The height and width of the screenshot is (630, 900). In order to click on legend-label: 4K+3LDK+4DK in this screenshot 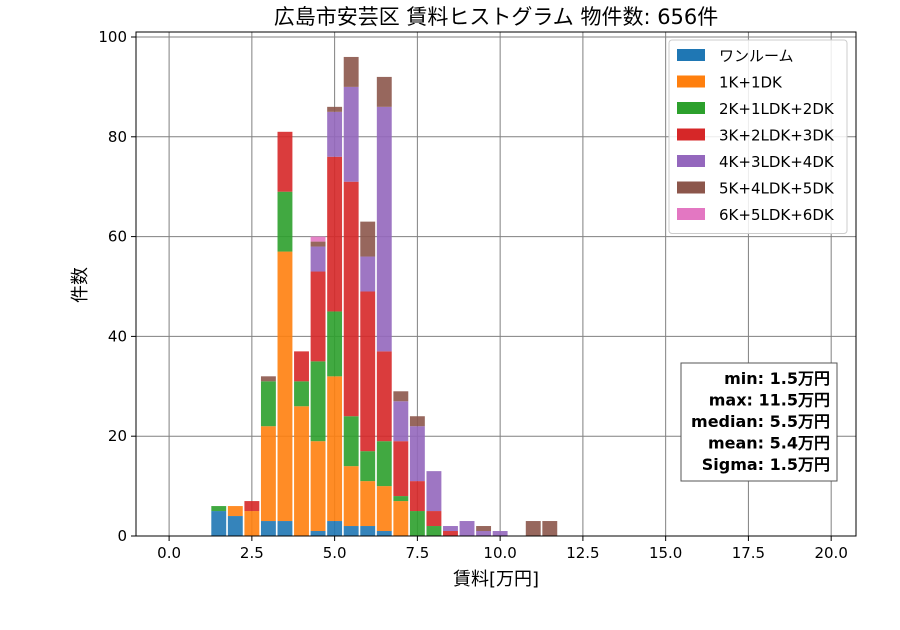, I will do `click(777, 162)`.